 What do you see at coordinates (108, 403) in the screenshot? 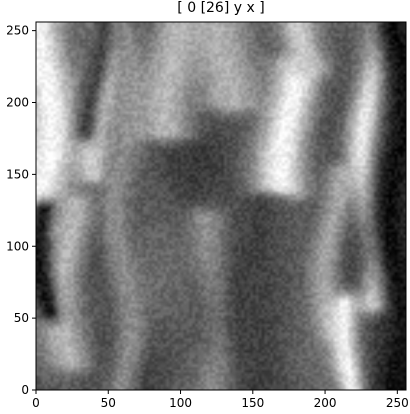
I see `x-tick-label: 50` at bounding box center [108, 403].